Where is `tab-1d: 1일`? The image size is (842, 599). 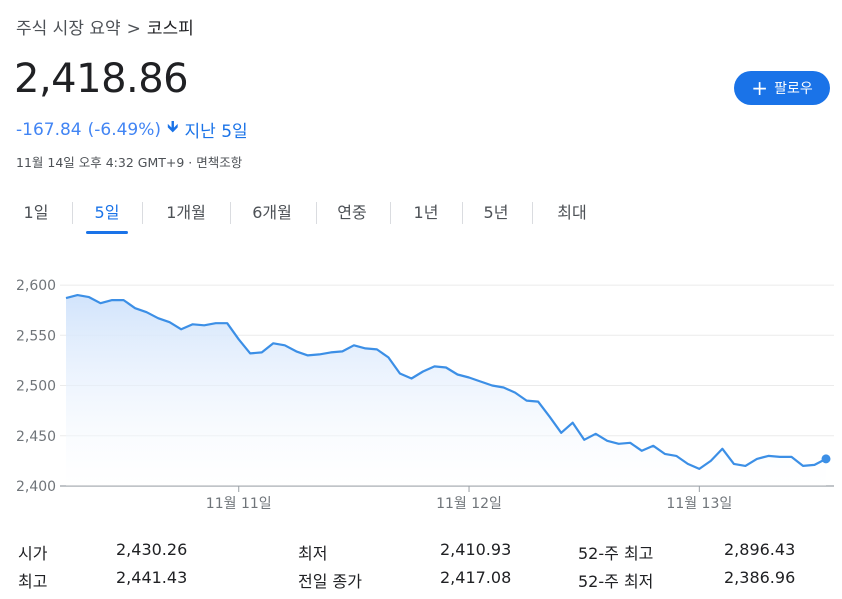 tab-1d: 1일 is located at coordinates (36, 212).